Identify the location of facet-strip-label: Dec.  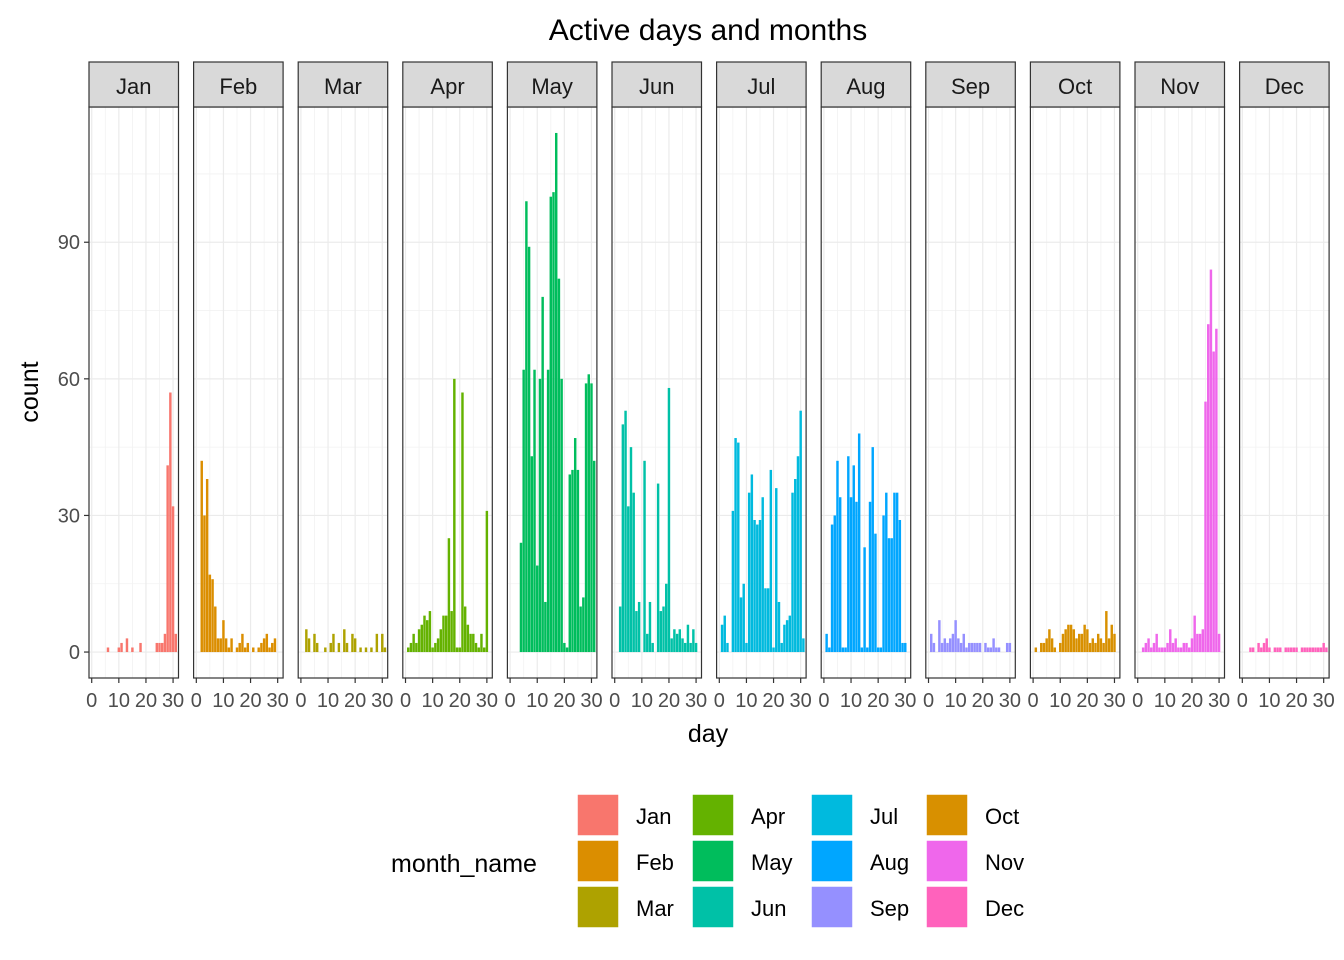
(1284, 86).